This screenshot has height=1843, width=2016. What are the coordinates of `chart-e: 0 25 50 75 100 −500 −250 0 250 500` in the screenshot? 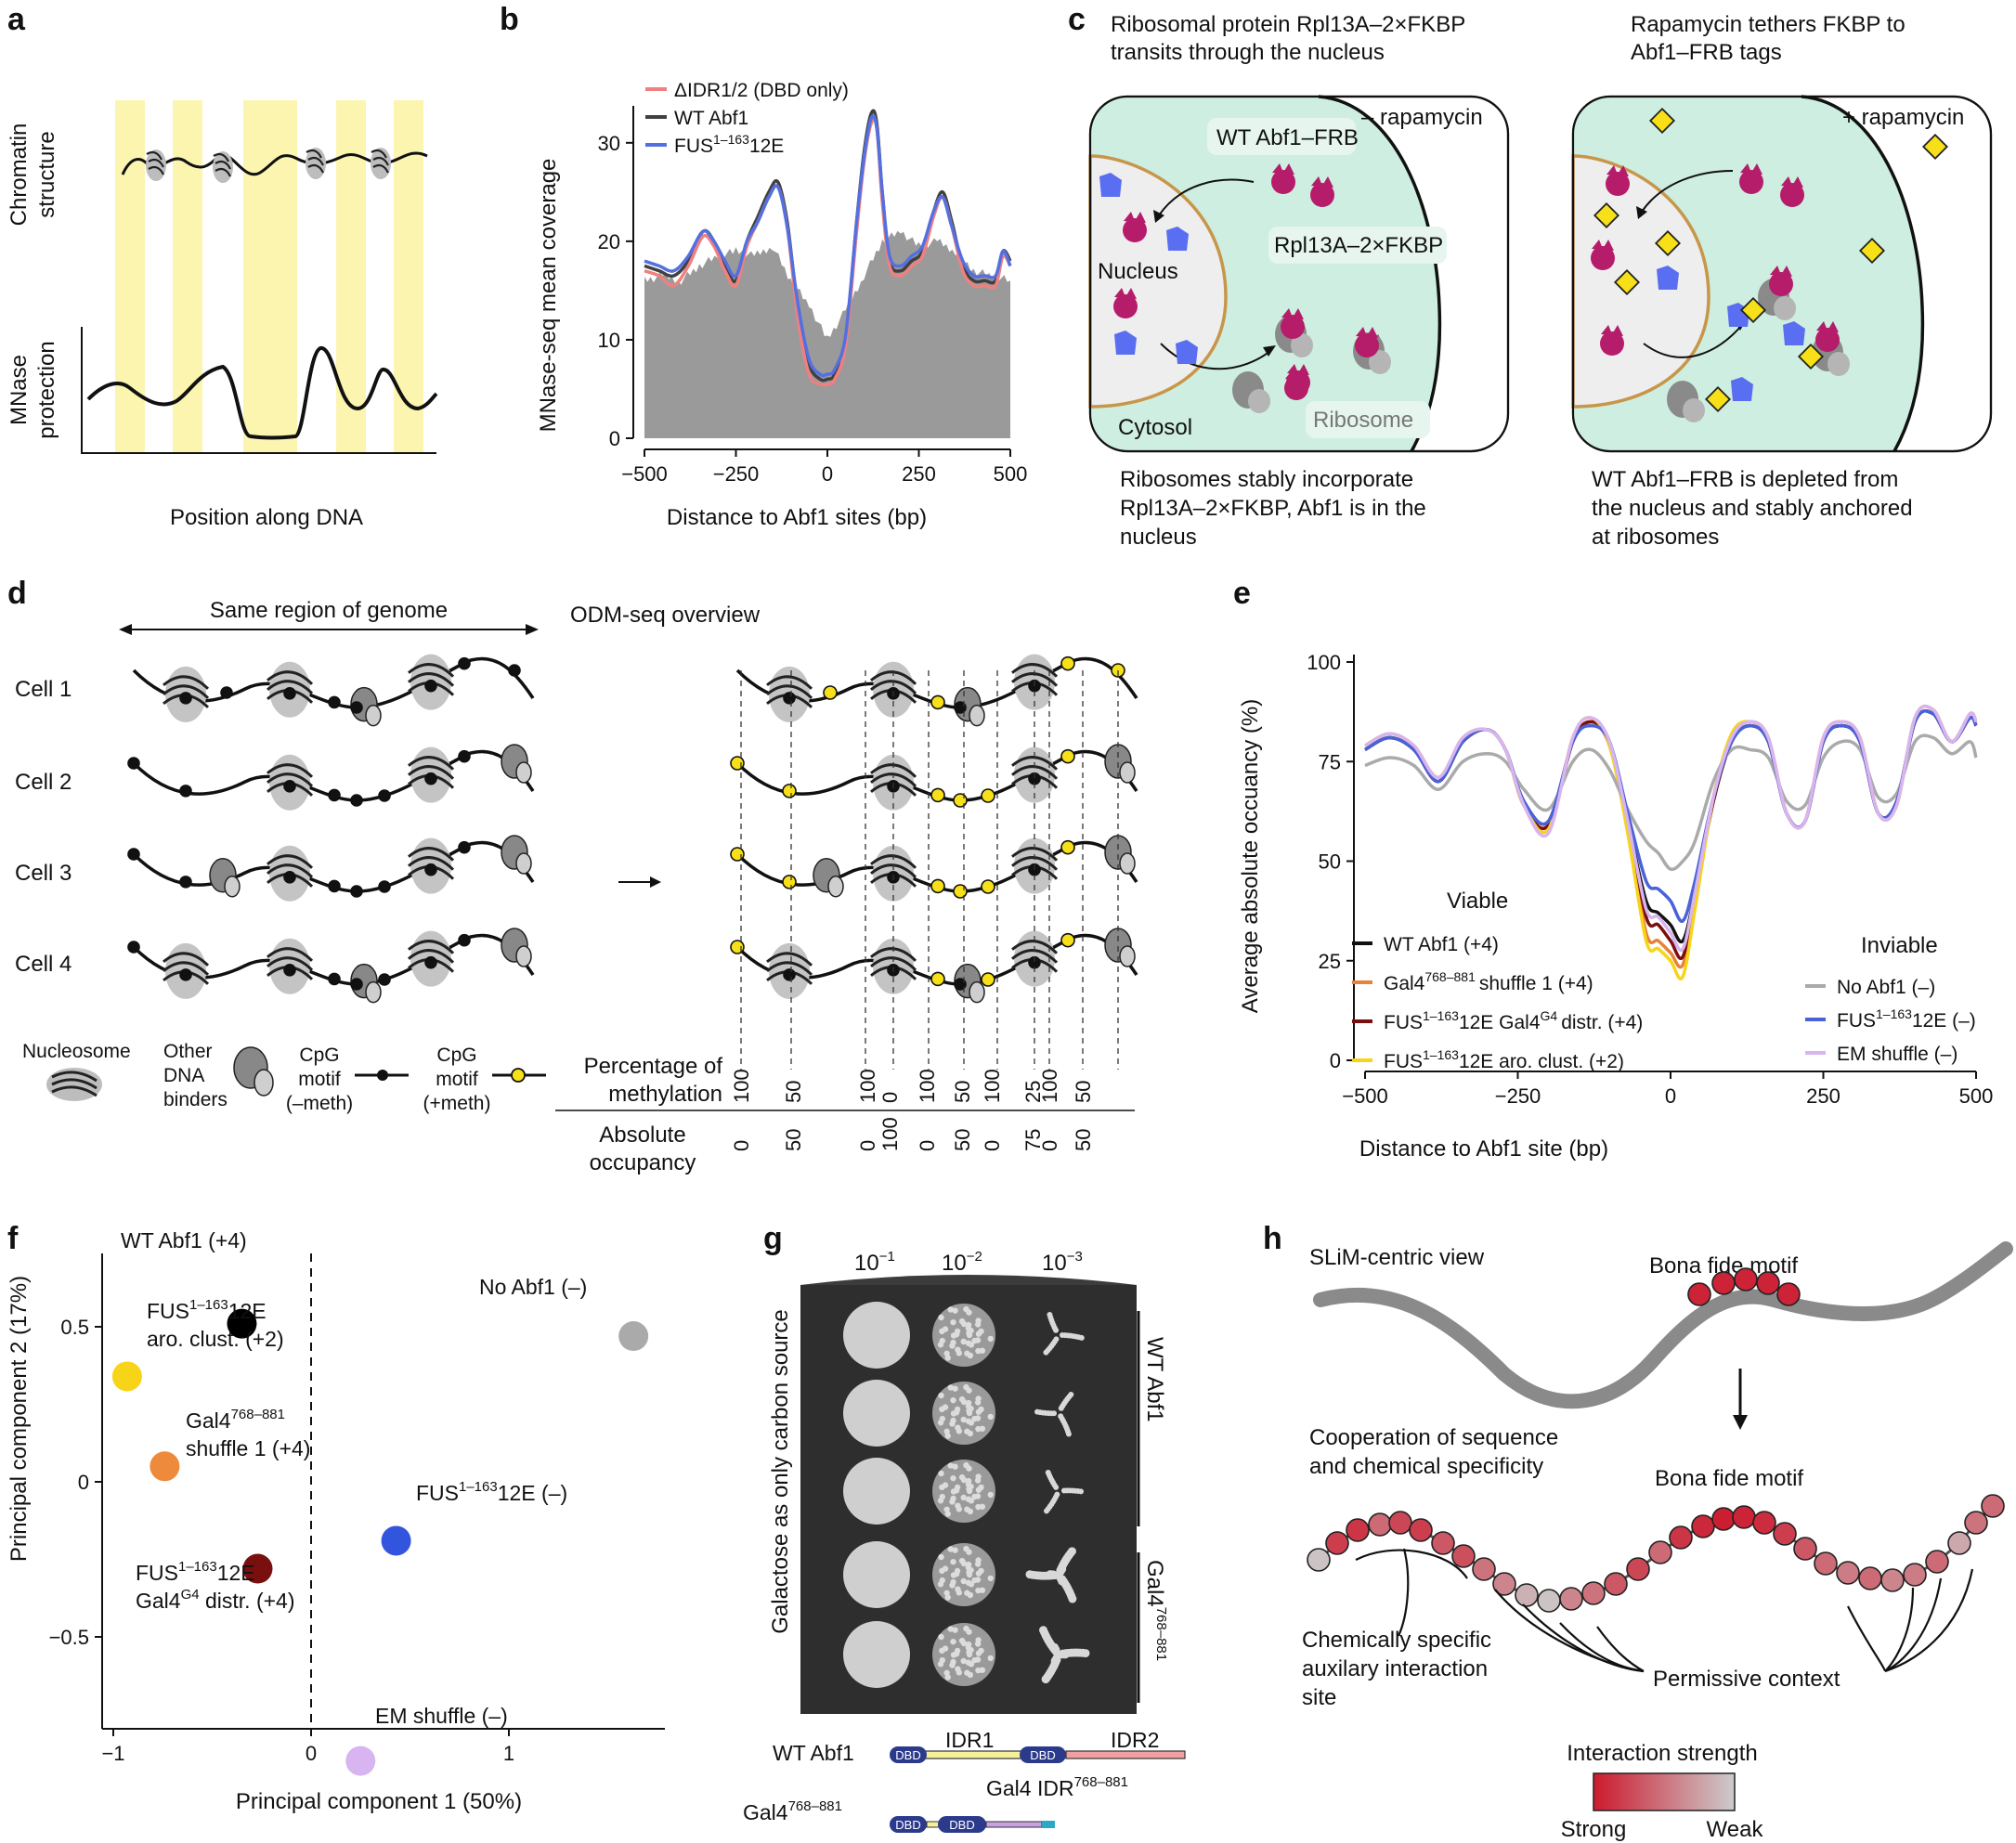 It's located at (1650, 879).